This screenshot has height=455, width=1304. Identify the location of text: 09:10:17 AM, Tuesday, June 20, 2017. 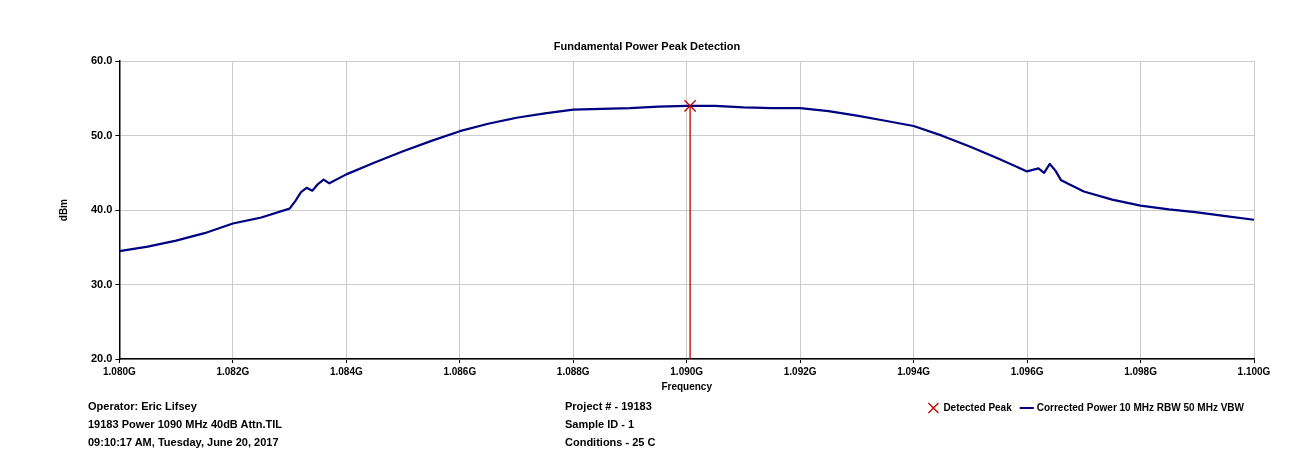
(183, 442).